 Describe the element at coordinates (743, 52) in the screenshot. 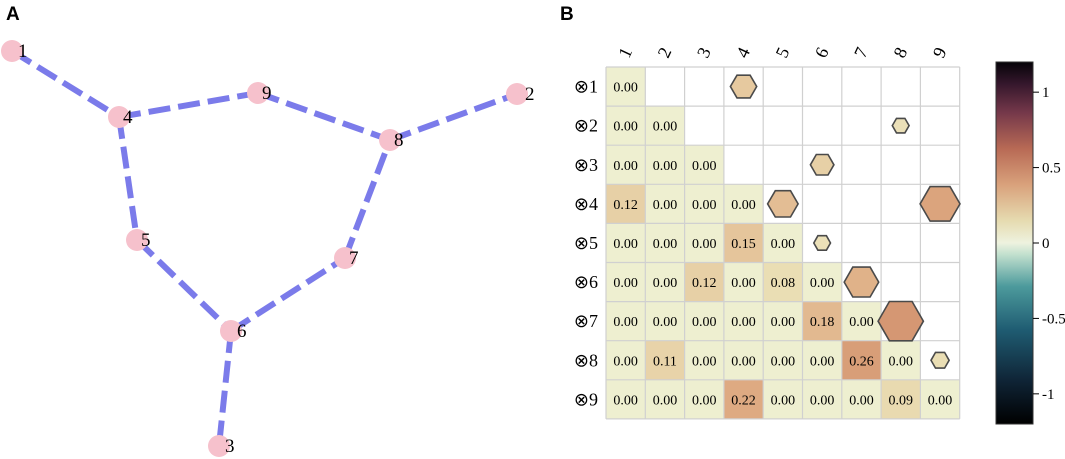

I see `column-label-4: 4` at that location.